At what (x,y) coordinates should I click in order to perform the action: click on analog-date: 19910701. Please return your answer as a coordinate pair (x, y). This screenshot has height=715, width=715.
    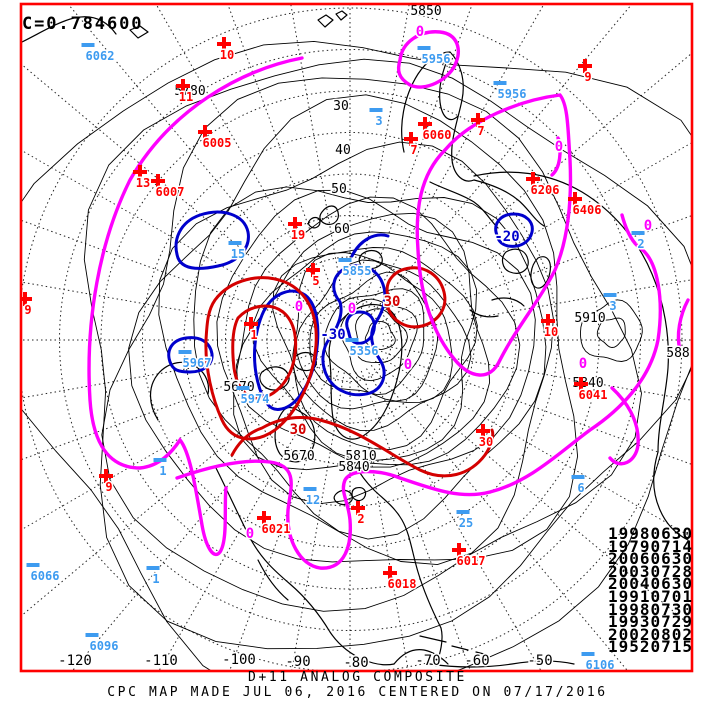
    Looking at the image, I should click on (650, 596).